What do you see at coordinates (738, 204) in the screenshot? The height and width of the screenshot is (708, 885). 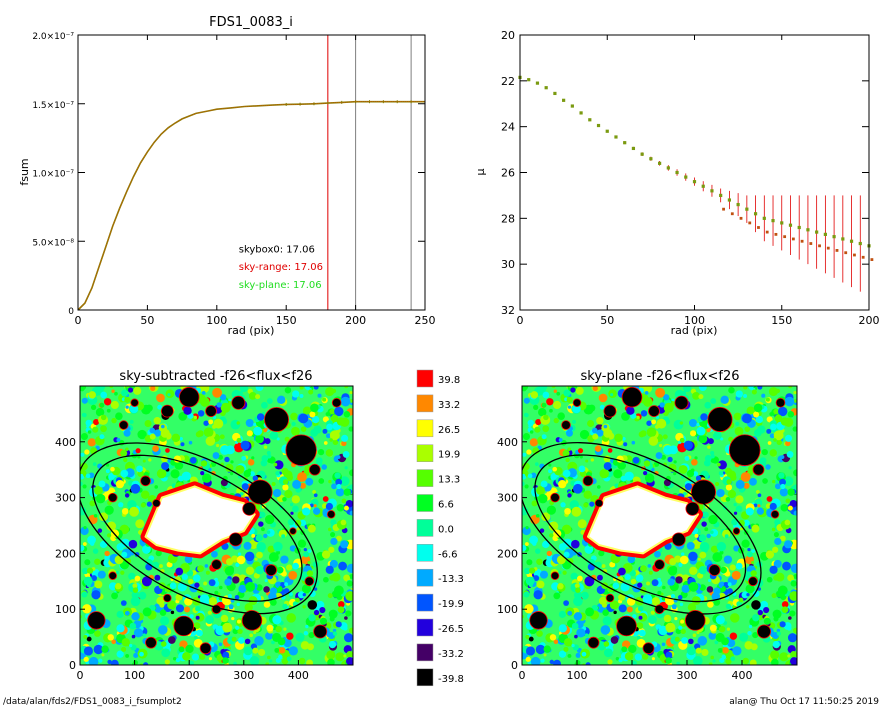 I see `surface-brightness-point` at bounding box center [738, 204].